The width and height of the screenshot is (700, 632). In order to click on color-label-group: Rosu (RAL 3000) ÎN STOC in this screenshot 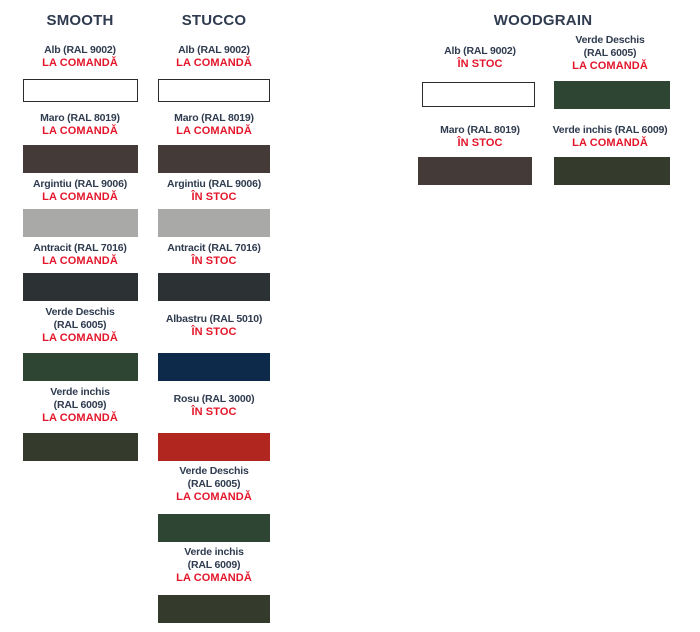, I will do `click(214, 406)`.